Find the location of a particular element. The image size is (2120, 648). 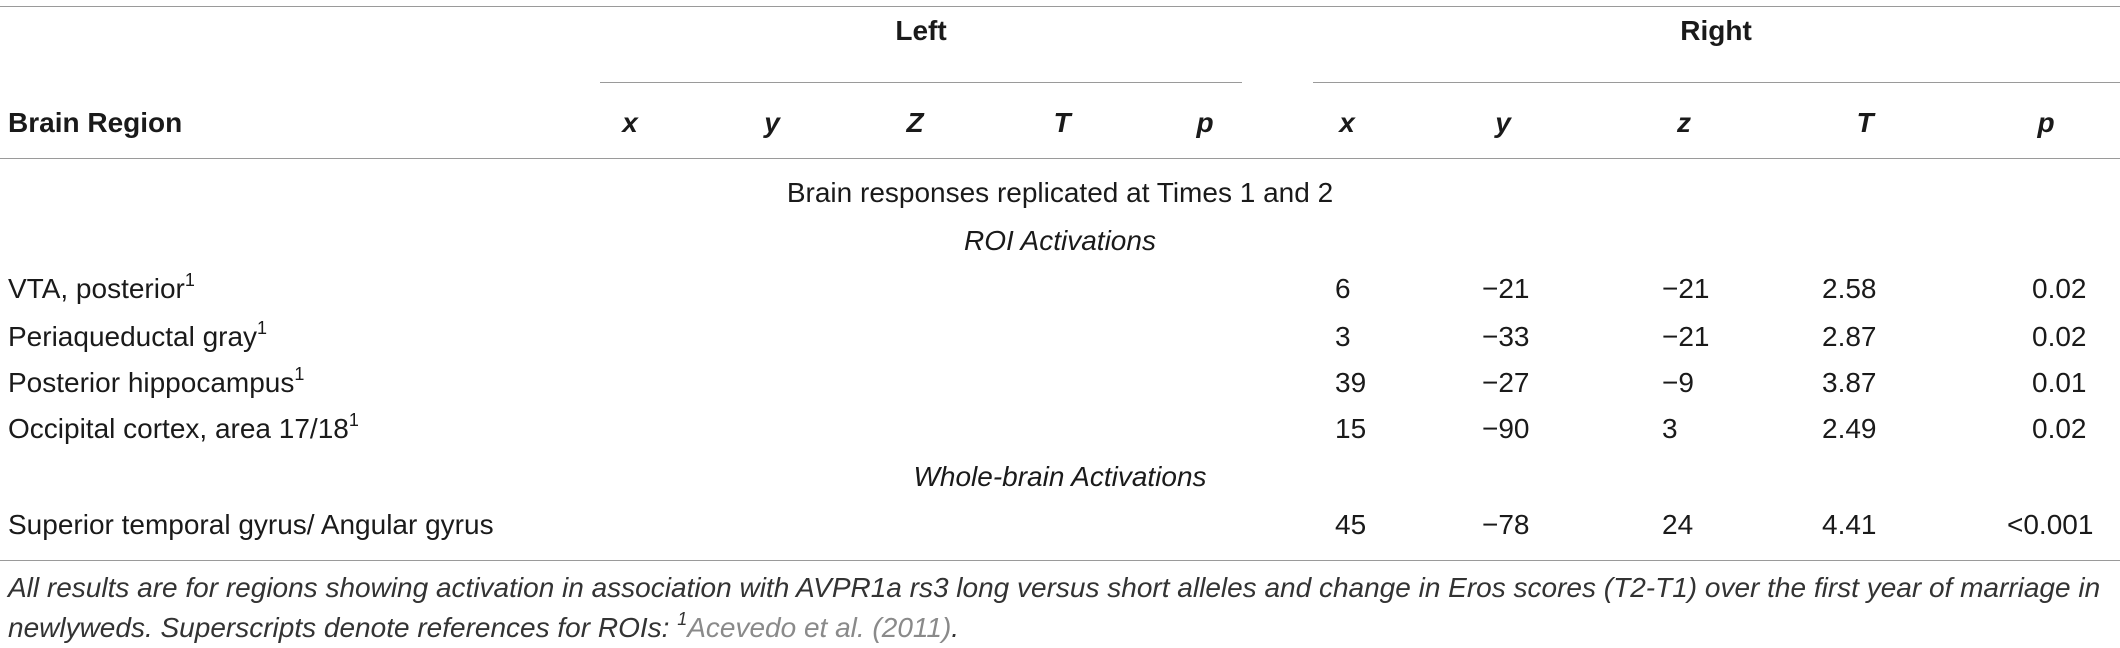

region-label: Posterior hippocampus1 is located at coordinates (156, 380).